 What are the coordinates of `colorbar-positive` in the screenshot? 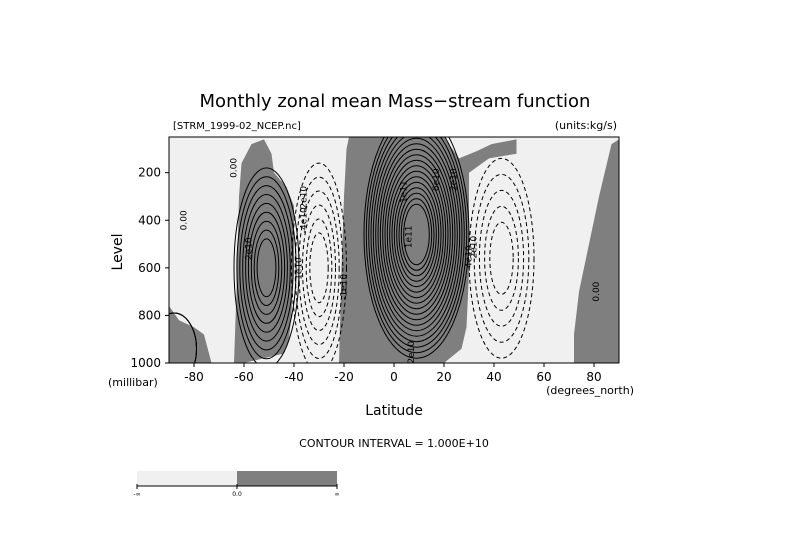 It's located at (287, 478).